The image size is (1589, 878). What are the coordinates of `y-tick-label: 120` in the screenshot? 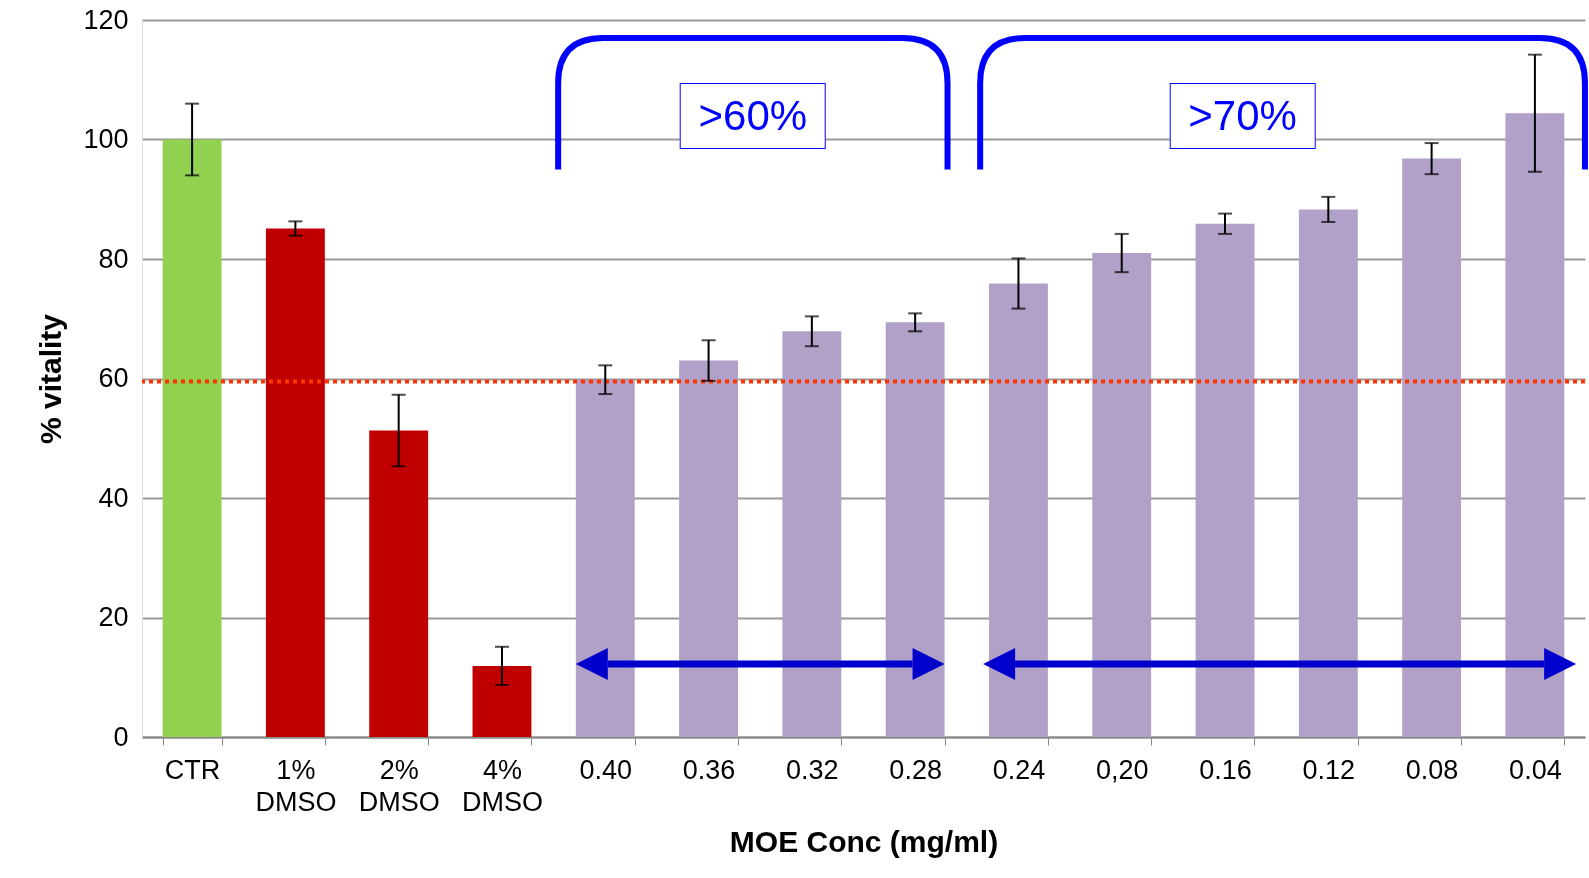 It's located at (106, 19).